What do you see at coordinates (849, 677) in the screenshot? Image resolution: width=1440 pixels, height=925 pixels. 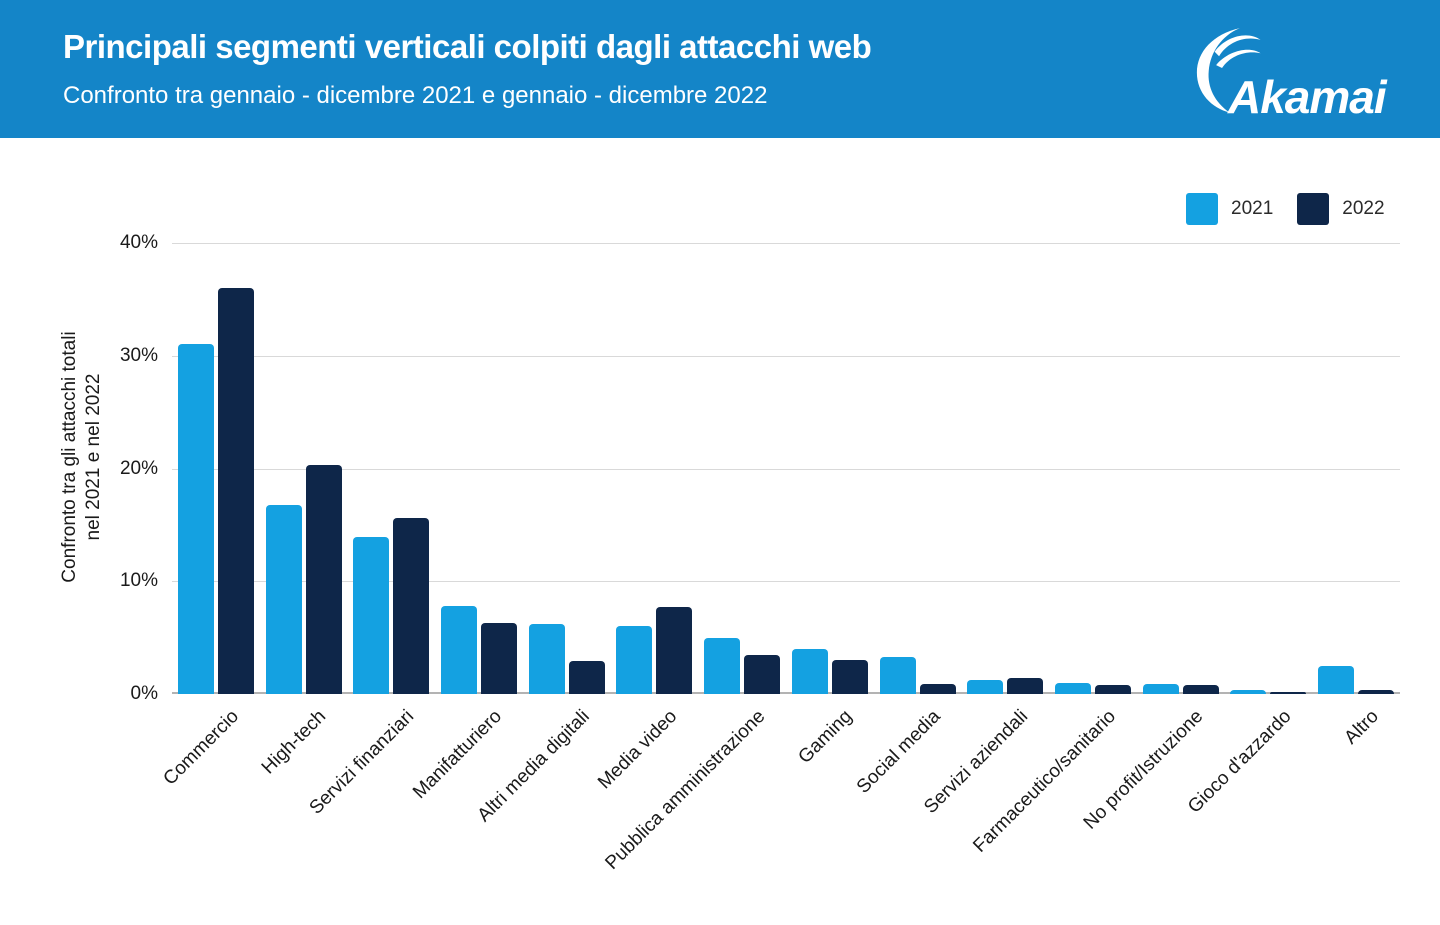 I see `bar-2022-gaming` at bounding box center [849, 677].